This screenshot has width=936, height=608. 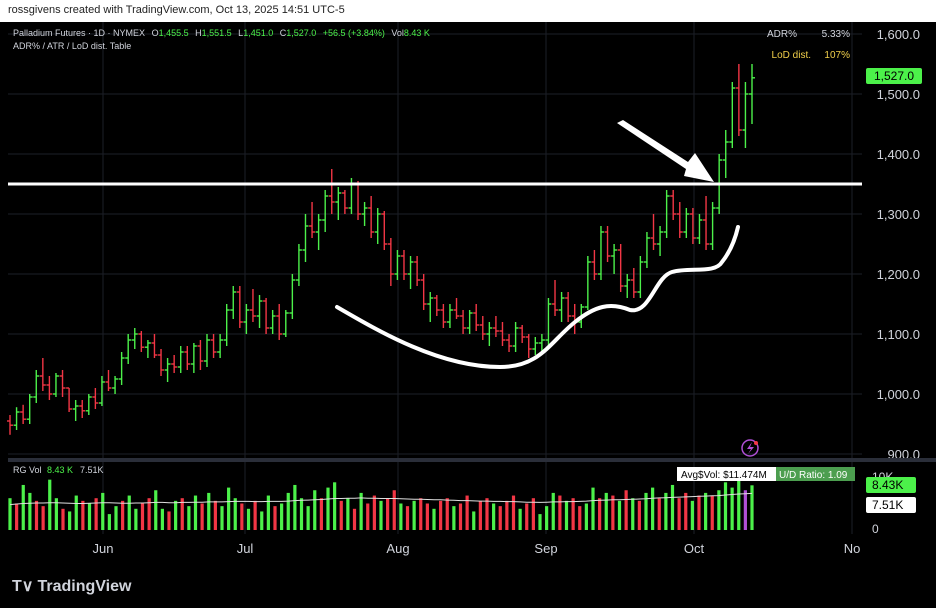 What do you see at coordinates (898, 274) in the screenshot?
I see `y-tick-label: 1,200.0` at bounding box center [898, 274].